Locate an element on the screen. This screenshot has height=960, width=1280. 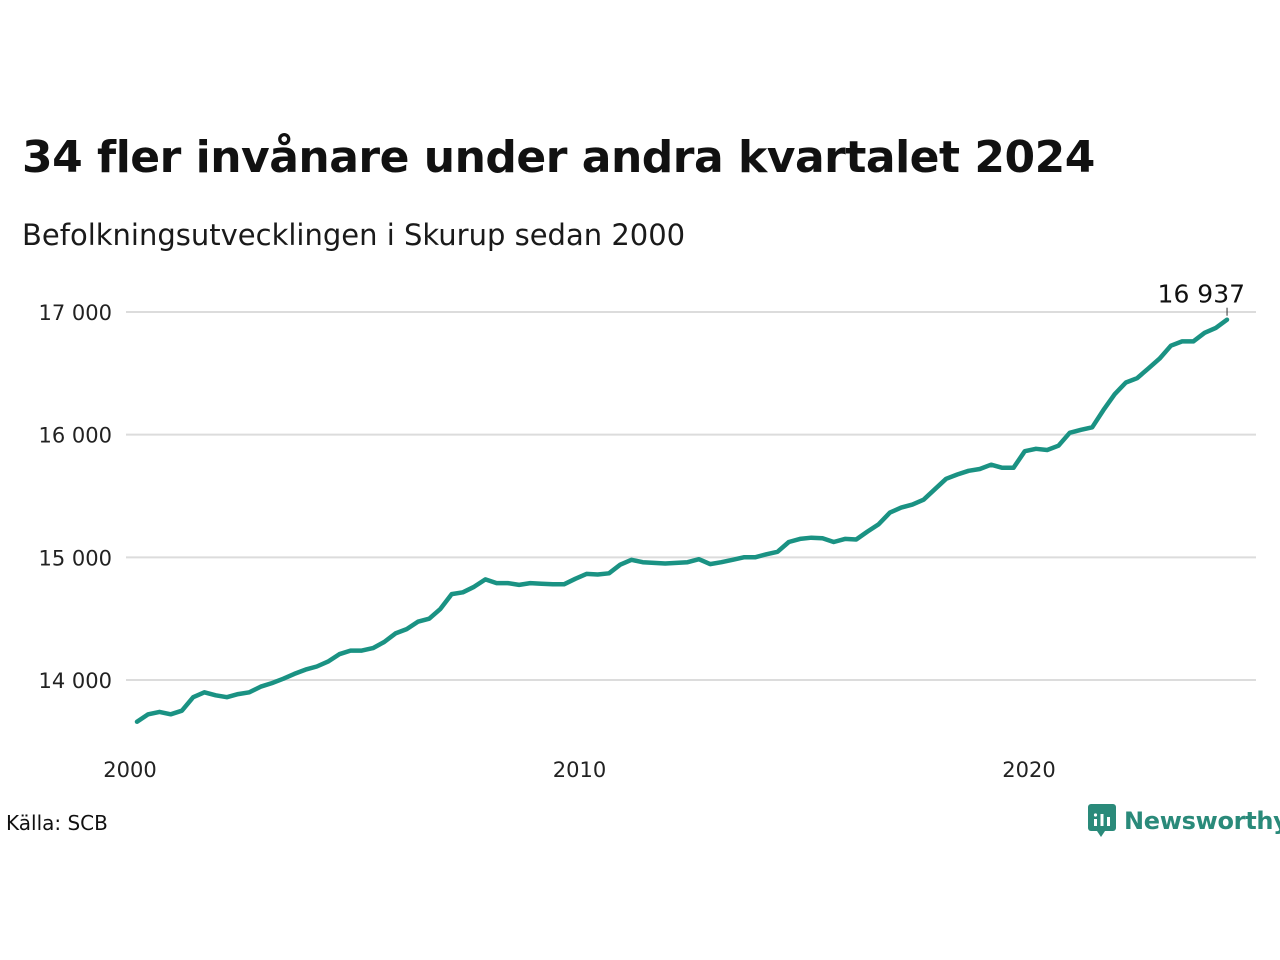
source-note: Källa: SCB is located at coordinates (57, 823).